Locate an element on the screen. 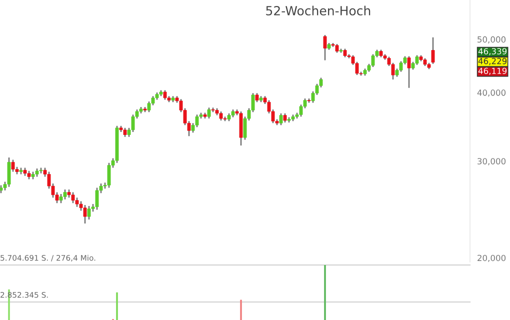 The width and height of the screenshot is (510, 320). text: 46,119 is located at coordinates (492, 71).